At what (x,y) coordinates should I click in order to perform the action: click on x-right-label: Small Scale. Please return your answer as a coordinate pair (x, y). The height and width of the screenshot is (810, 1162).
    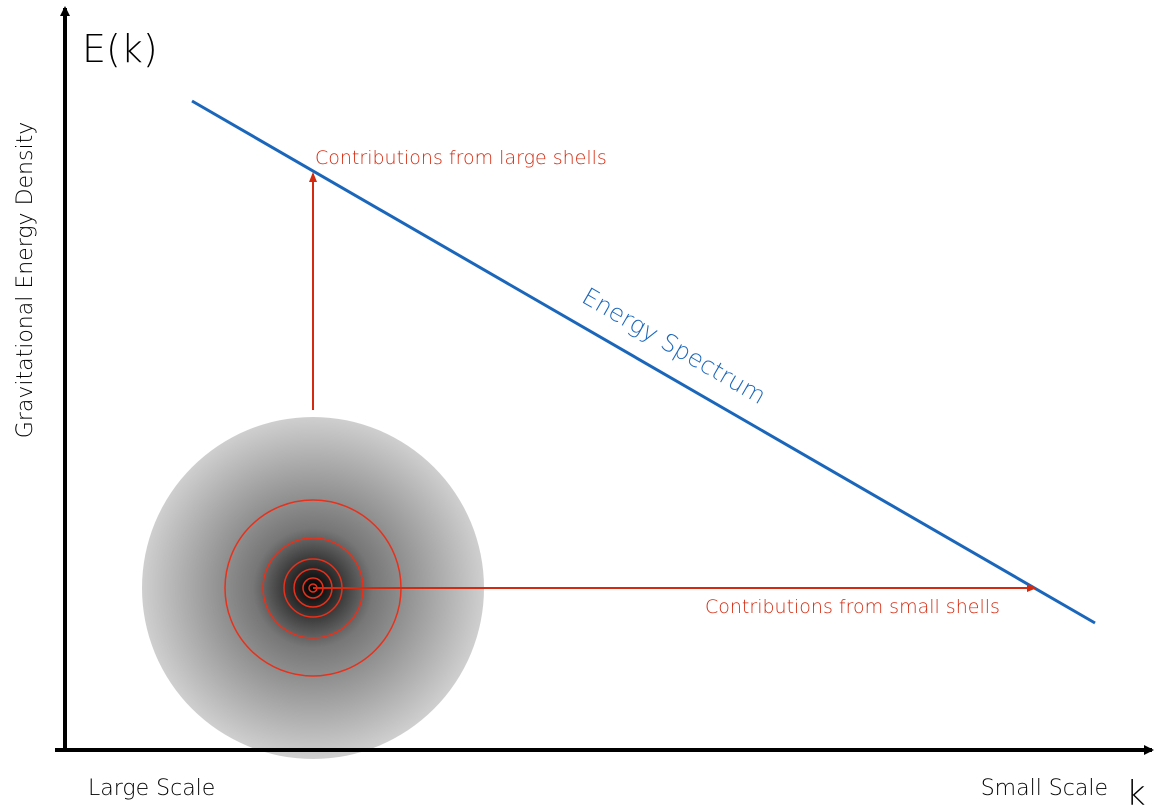
    Looking at the image, I should click on (1044, 788).